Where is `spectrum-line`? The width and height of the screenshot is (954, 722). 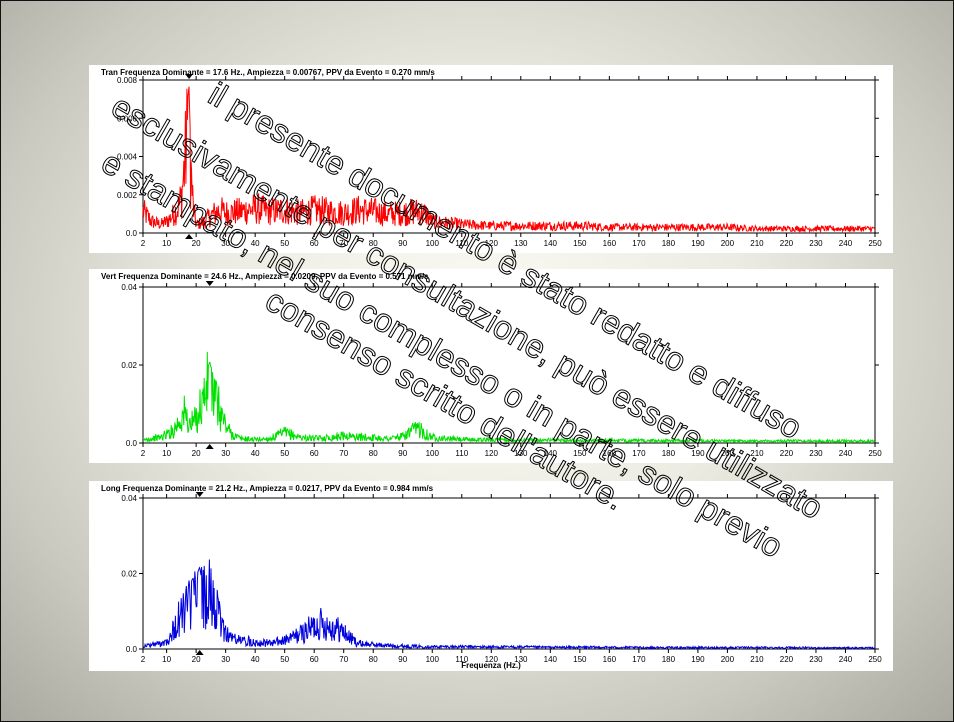
spectrum-line is located at coordinates (509, 398).